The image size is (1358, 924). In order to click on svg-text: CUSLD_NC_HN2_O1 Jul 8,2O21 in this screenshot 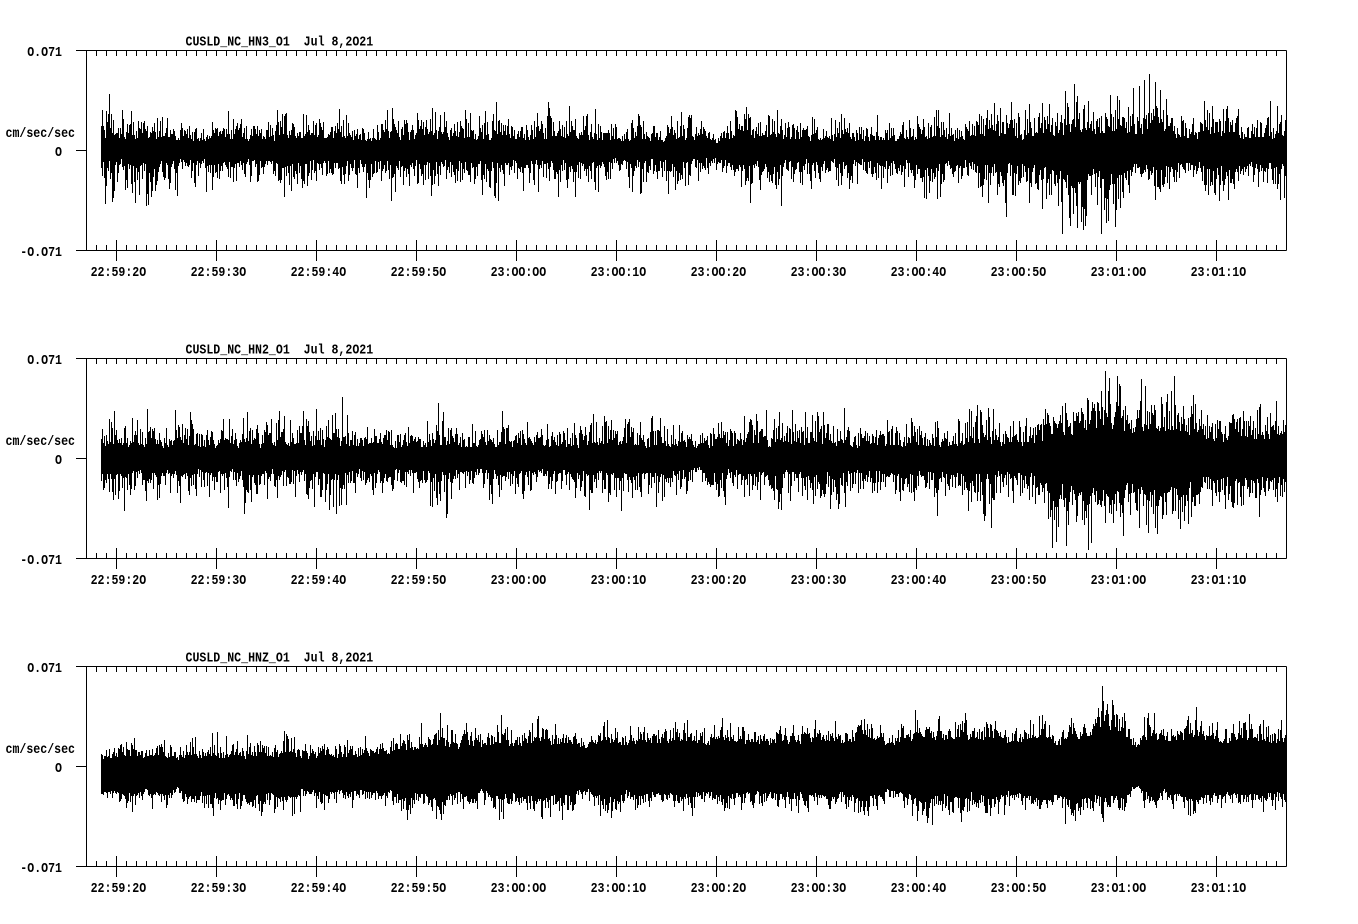, I will do `click(280, 351)`.